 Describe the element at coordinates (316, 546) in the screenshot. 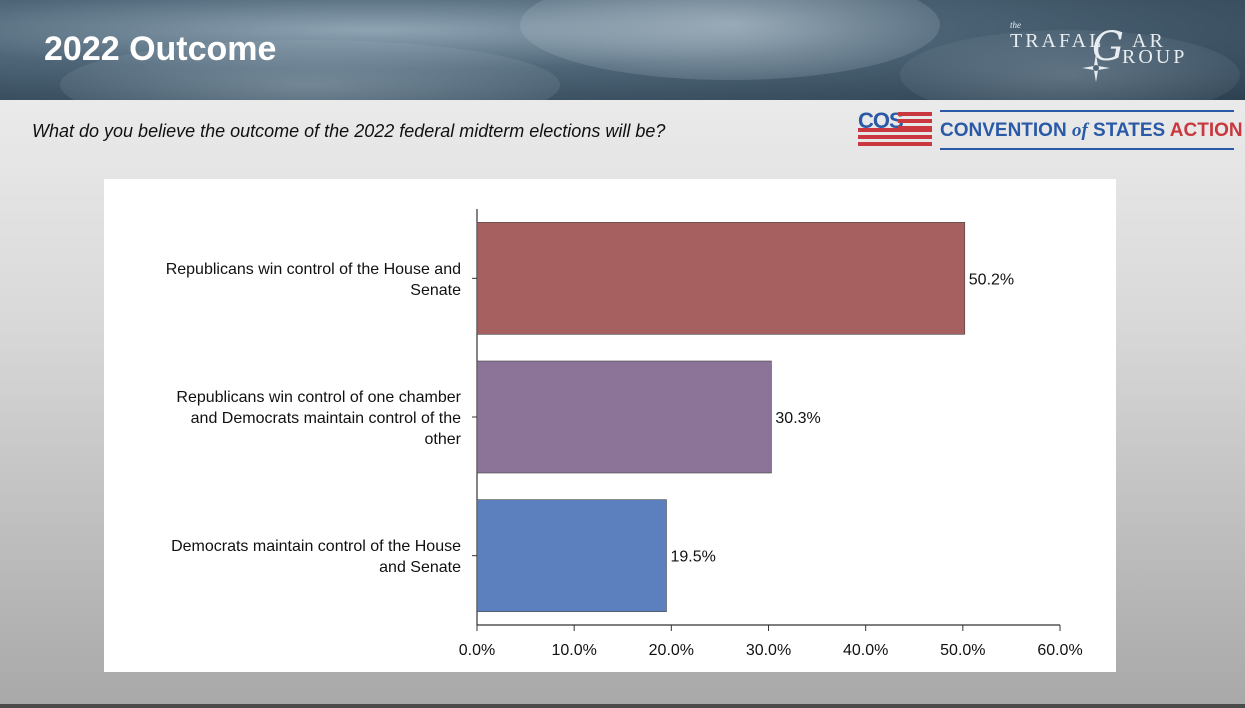

I see `category-label: Democrats maintain control of the House` at that location.